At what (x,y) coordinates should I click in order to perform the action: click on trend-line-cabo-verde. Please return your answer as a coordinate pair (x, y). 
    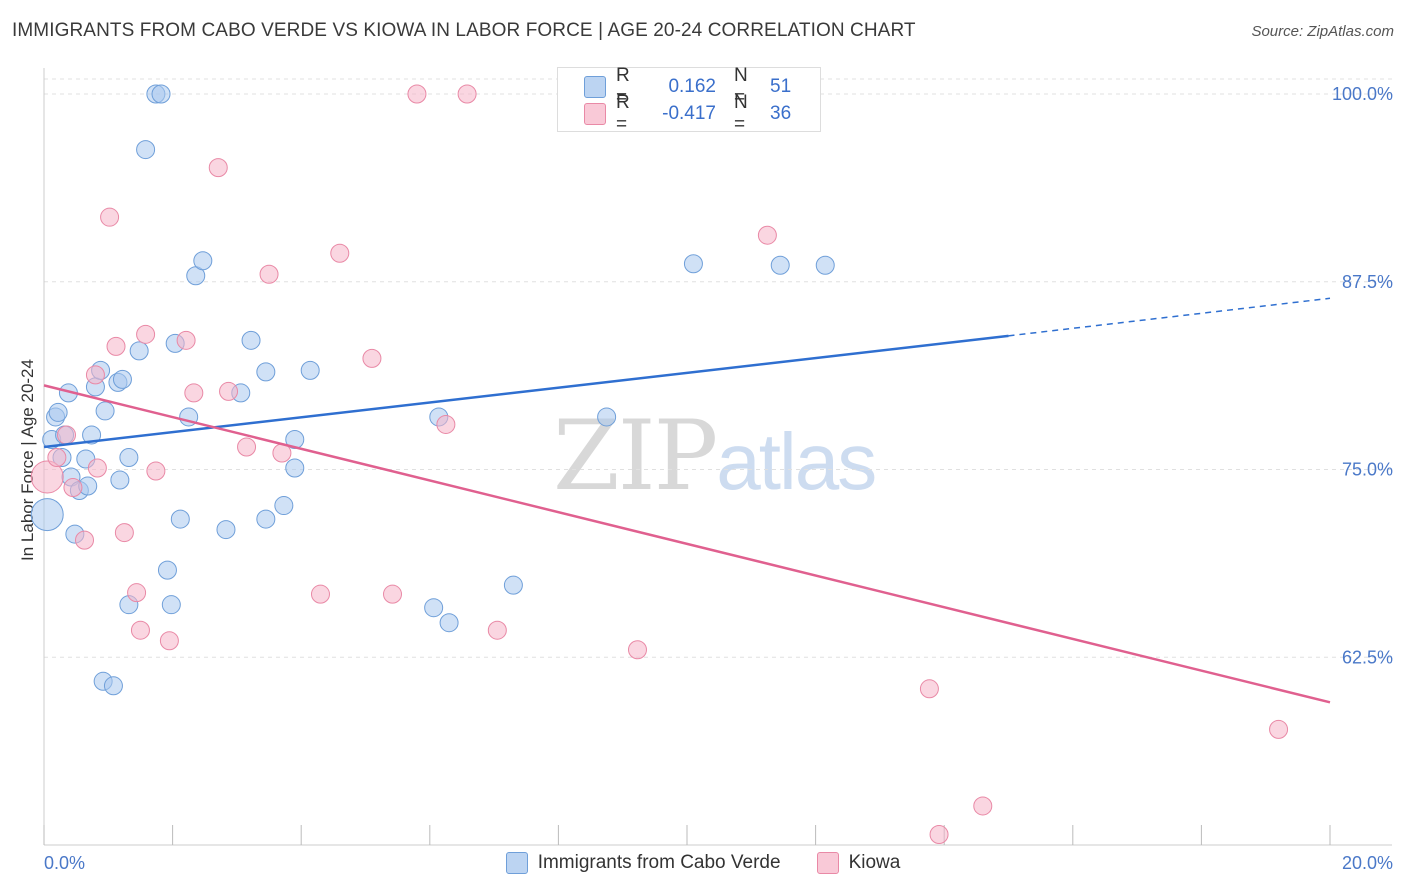
    Looking at the image, I should click on (526, 391).